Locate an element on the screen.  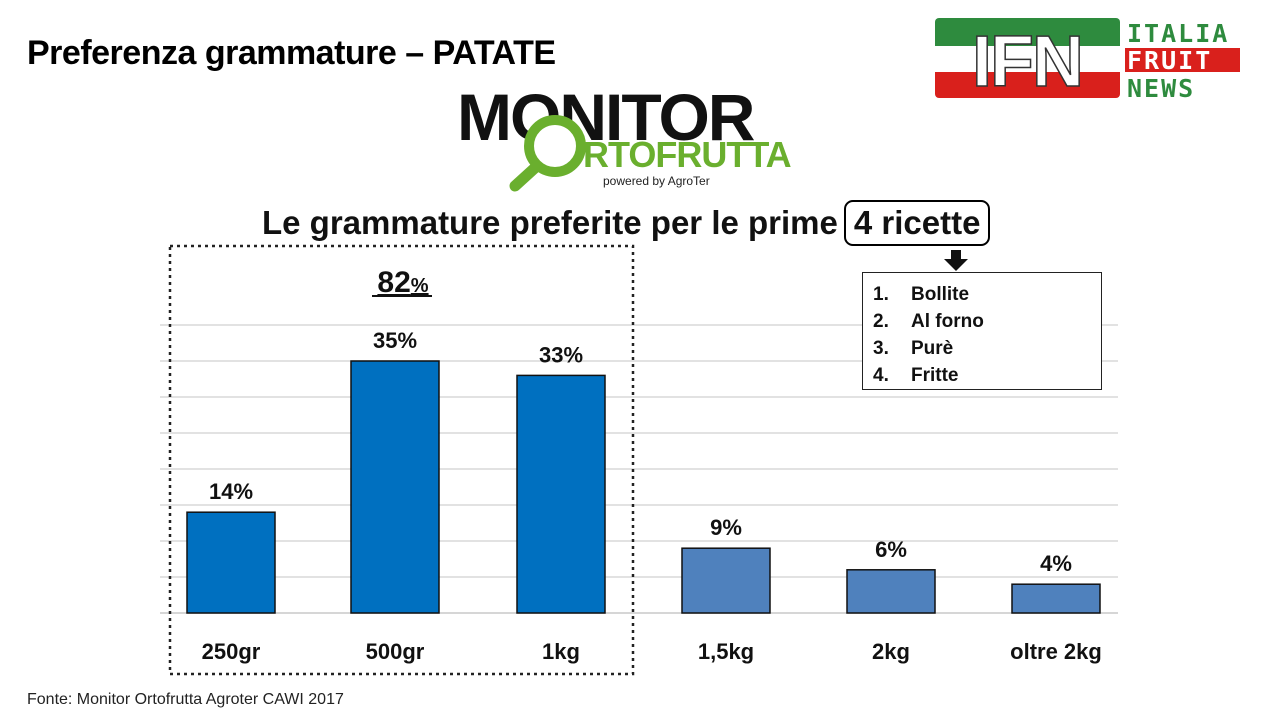
bar-value-label: 4% is located at coordinates (1056, 563).